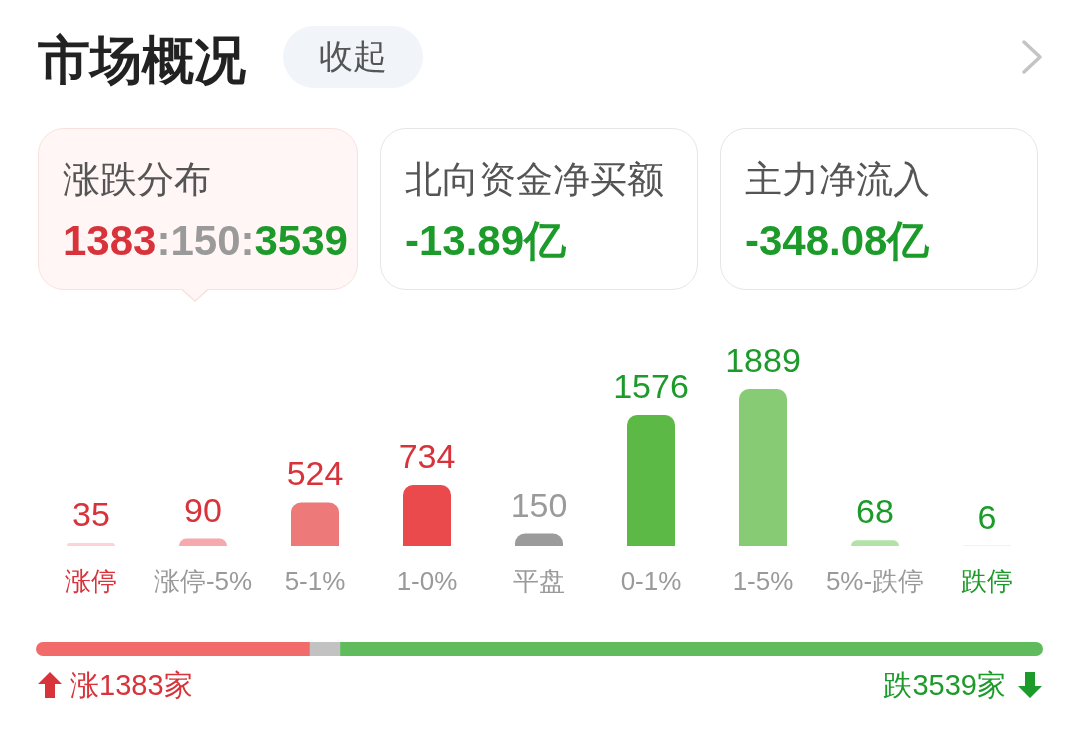 The height and width of the screenshot is (730, 1079). What do you see at coordinates (539, 581) in the screenshot?
I see `x-tick-label: 平盘` at bounding box center [539, 581].